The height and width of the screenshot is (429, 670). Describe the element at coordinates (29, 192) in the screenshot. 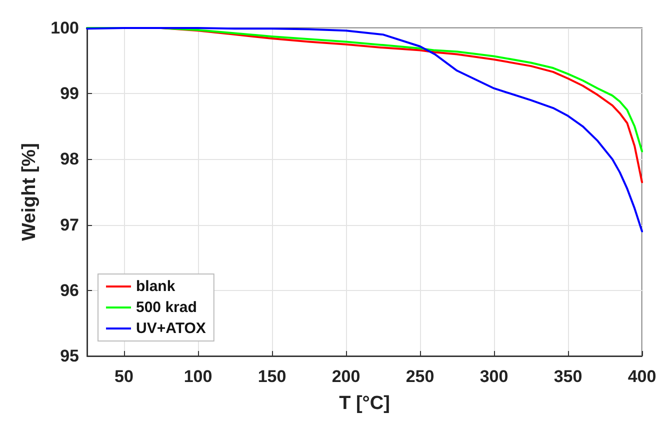

I see `y-axis-title: Weight [%]` at that location.